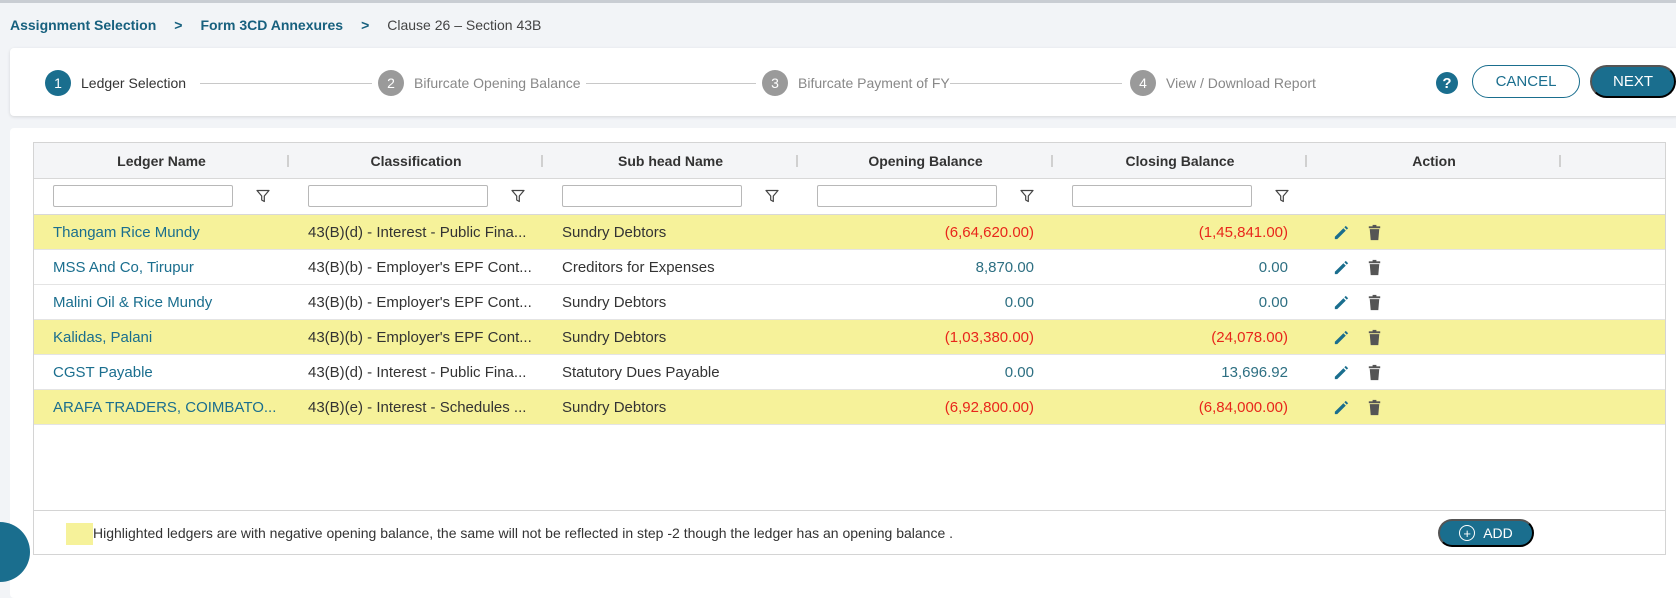  What do you see at coordinates (391, 83) in the screenshot?
I see `step-number: 2` at bounding box center [391, 83].